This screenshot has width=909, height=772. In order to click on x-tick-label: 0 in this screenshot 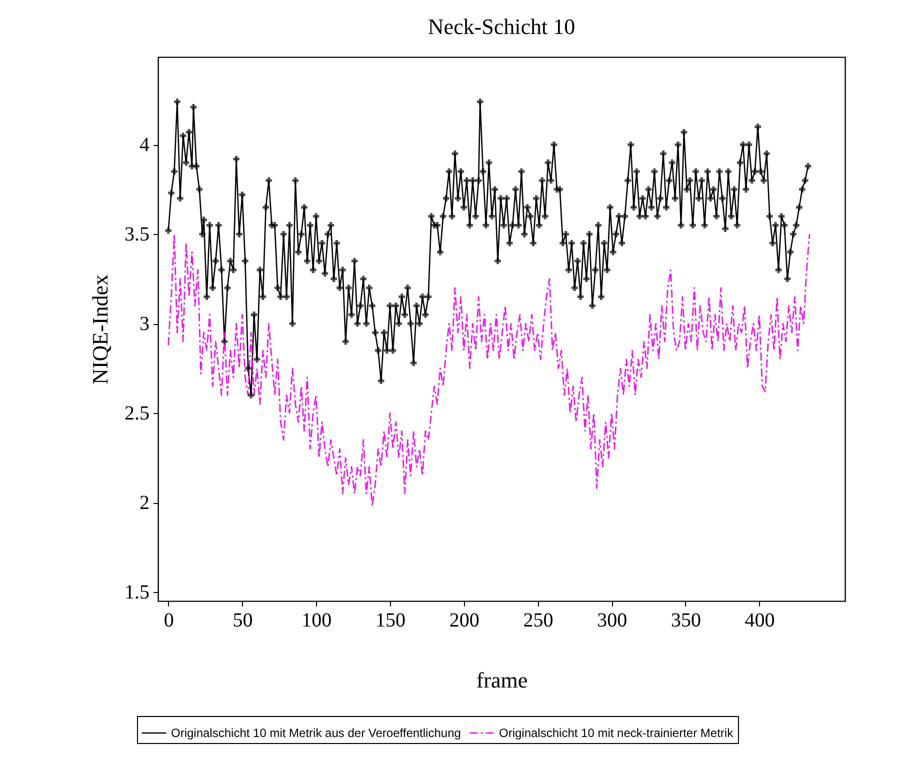, I will do `click(169, 621)`.